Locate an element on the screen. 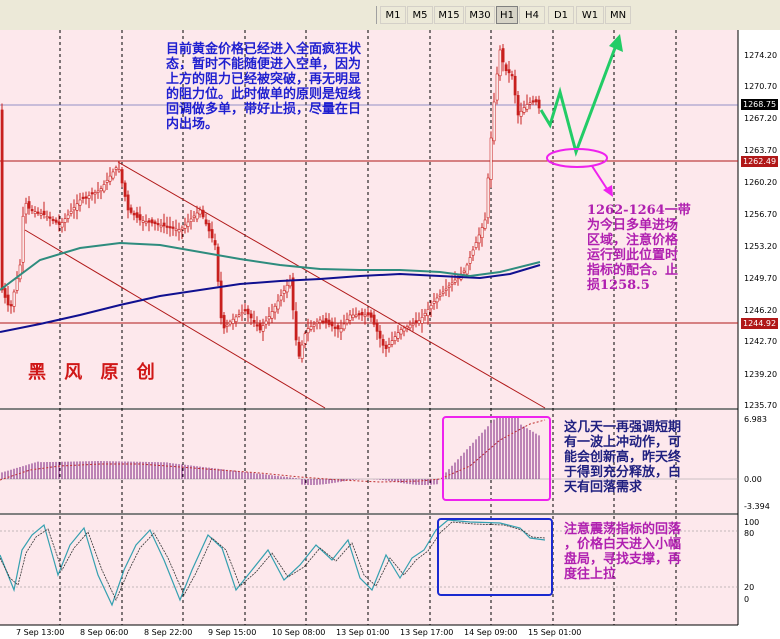 This screenshot has height=639, width=780. timeframe-h4-button: H4 is located at coordinates (532, 15).